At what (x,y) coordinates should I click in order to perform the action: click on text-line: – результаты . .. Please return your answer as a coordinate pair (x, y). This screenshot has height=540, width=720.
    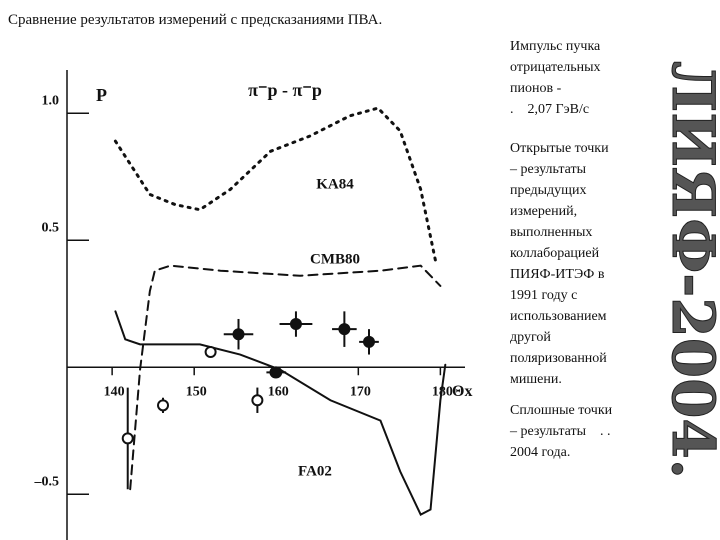
    Looking at the image, I should click on (560, 431).